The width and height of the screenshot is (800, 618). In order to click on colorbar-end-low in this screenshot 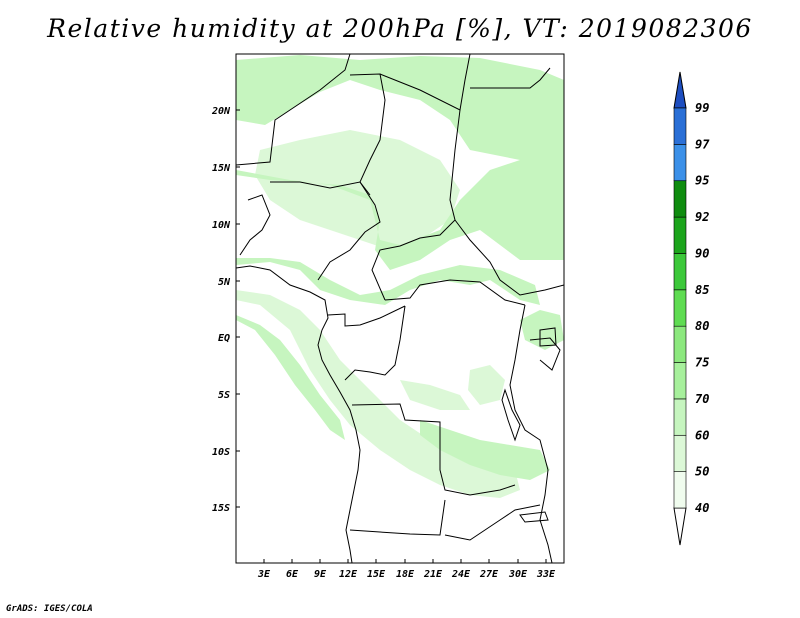, I will do `click(680, 526)`.